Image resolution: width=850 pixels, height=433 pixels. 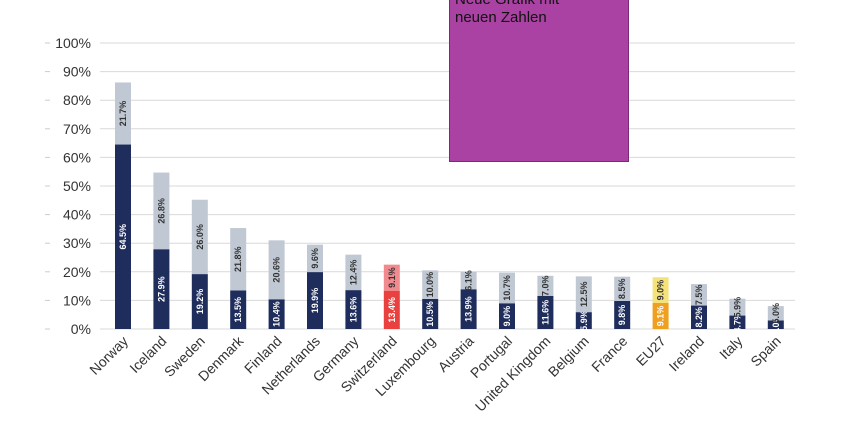 I want to click on y-tick-label: 80%, so click(x=77, y=100).